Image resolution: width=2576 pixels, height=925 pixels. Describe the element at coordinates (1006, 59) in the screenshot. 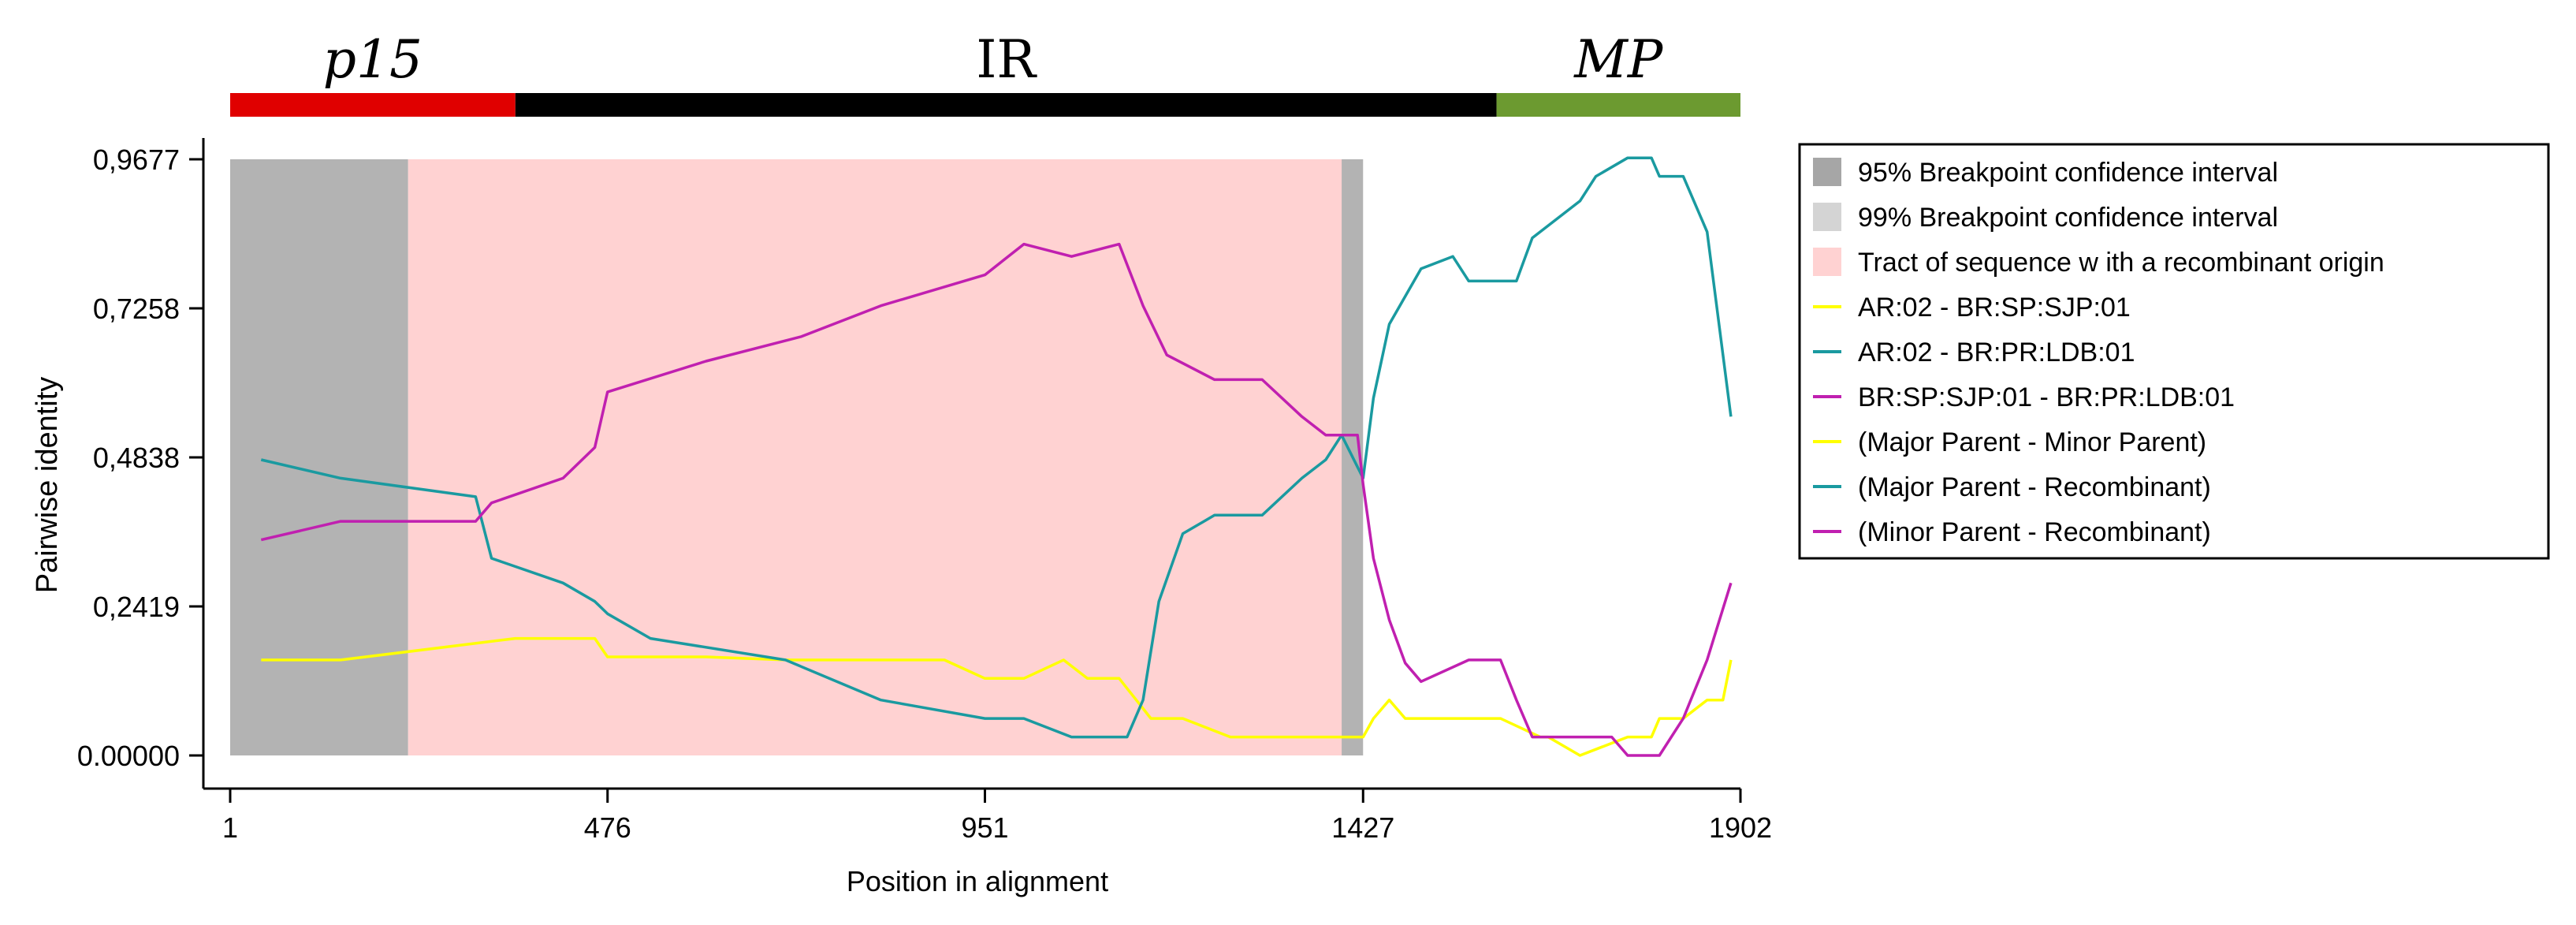

I see `genome-segment-label: IR` at that location.